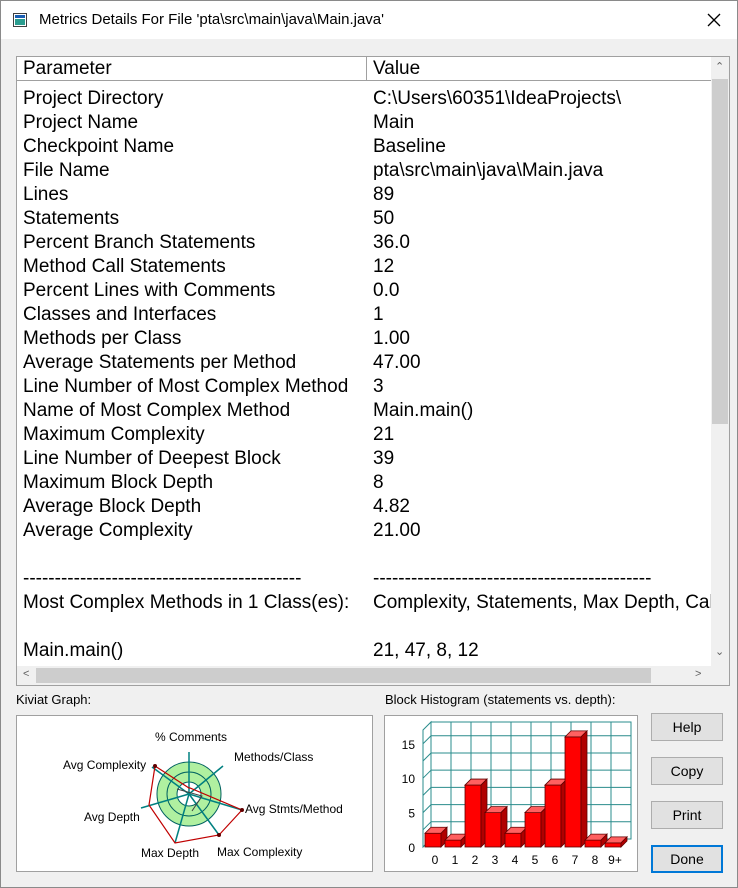  What do you see at coordinates (99, 146) in the screenshot?
I see `parameter-cell: Checkpoint Name` at bounding box center [99, 146].